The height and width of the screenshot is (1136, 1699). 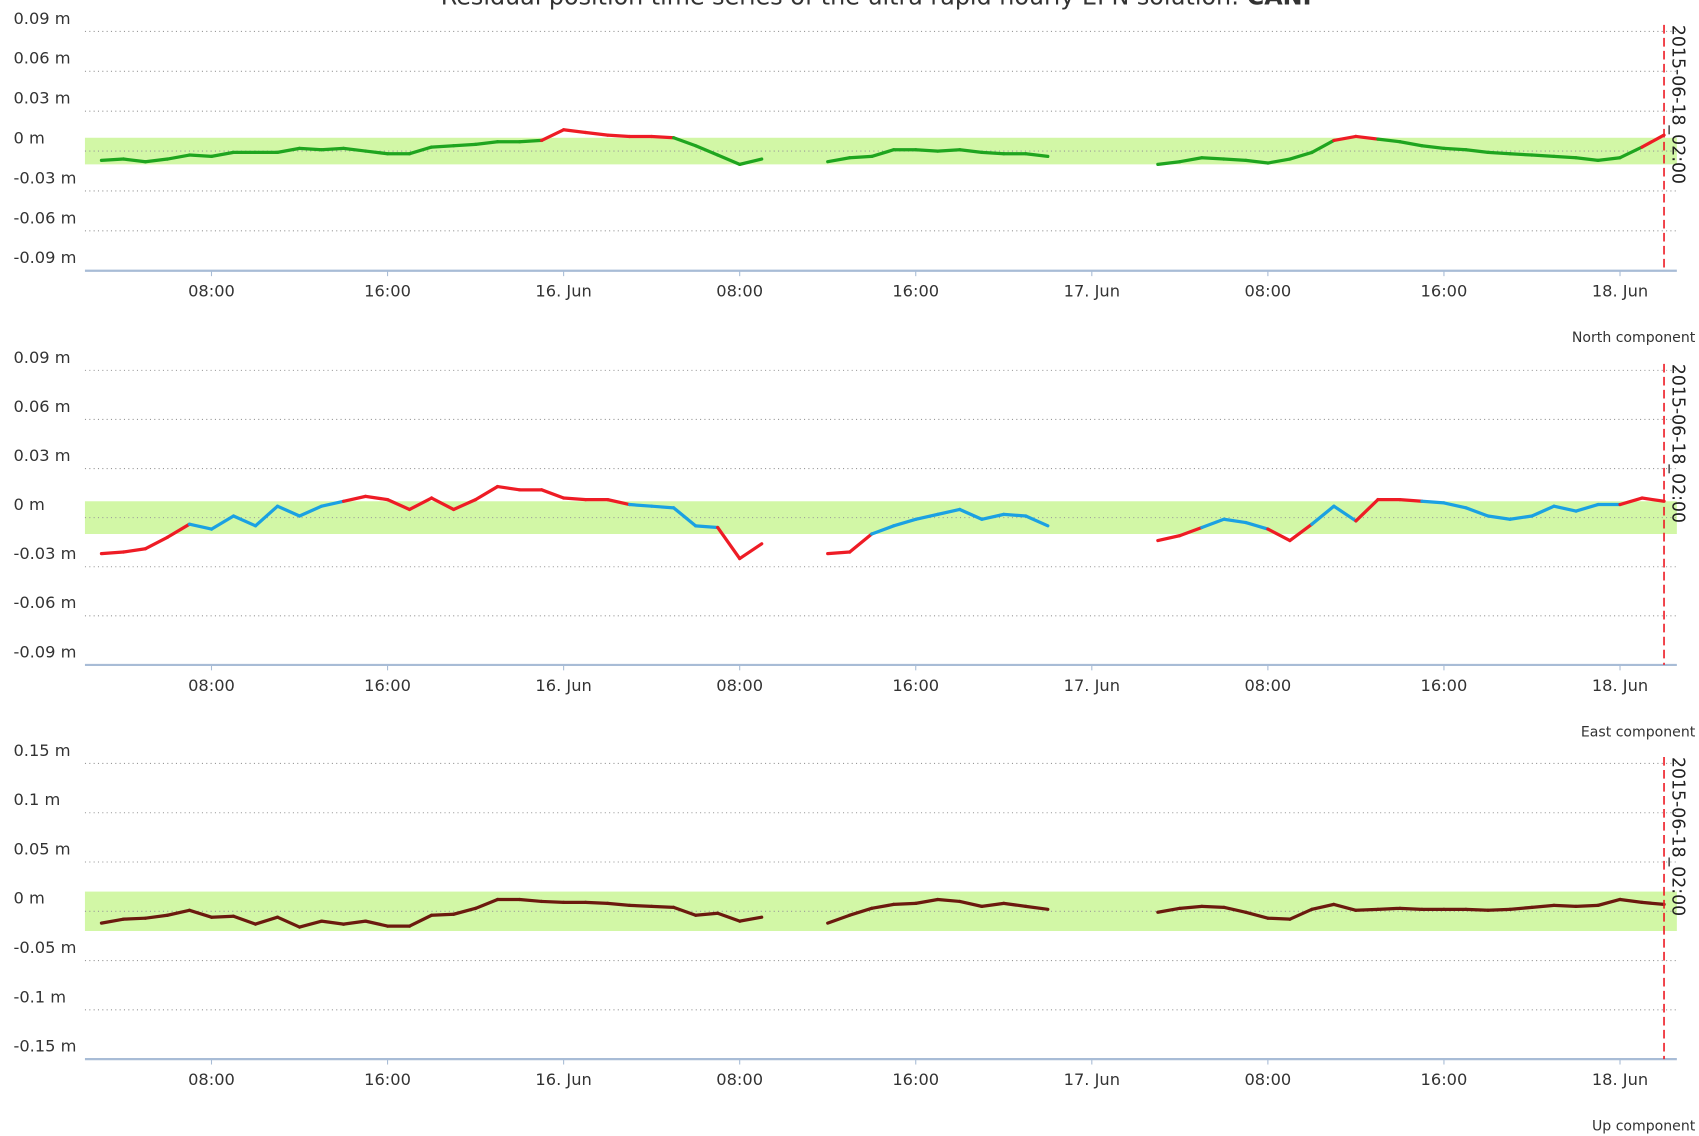 What do you see at coordinates (41, 848) in the screenshot?
I see `y-tick-label: 0.05 m` at bounding box center [41, 848].